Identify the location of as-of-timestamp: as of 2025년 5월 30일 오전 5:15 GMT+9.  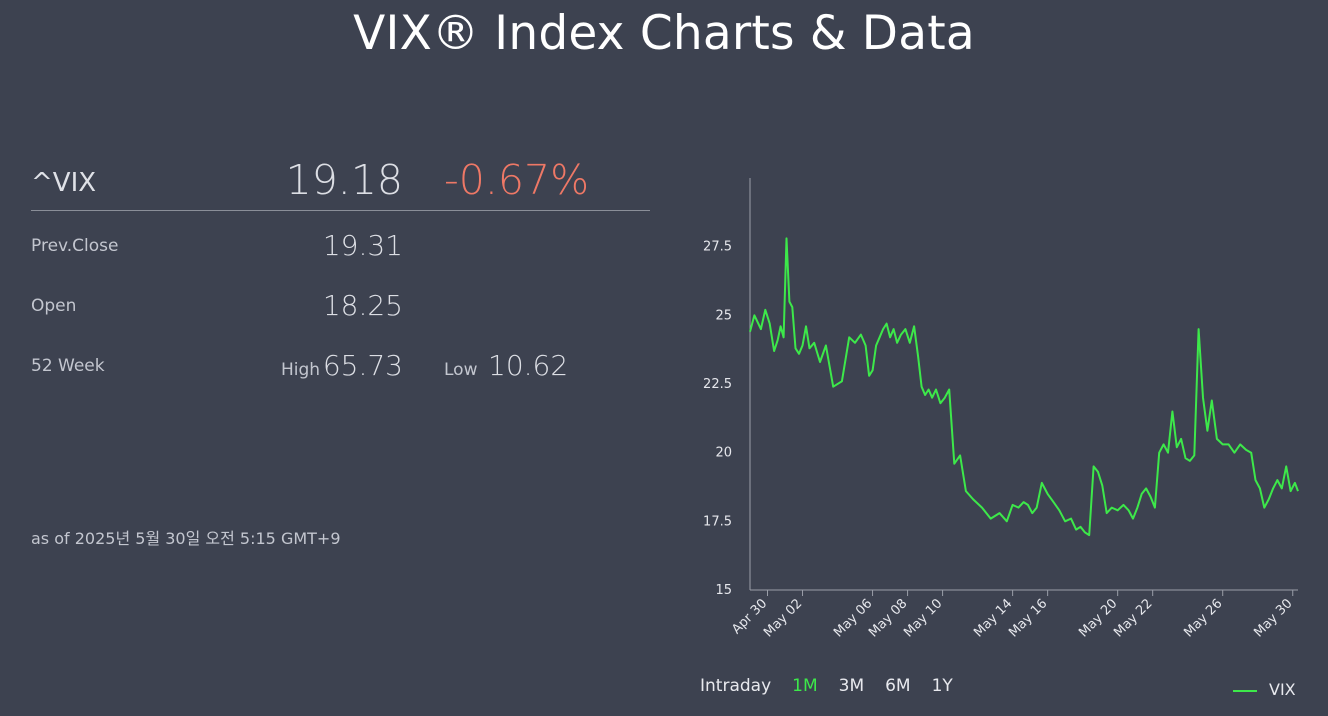
(186, 538).